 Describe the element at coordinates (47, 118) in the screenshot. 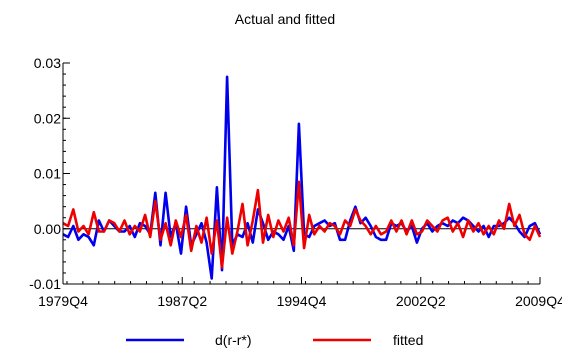

I see `y-tick-label: 0.02` at that location.